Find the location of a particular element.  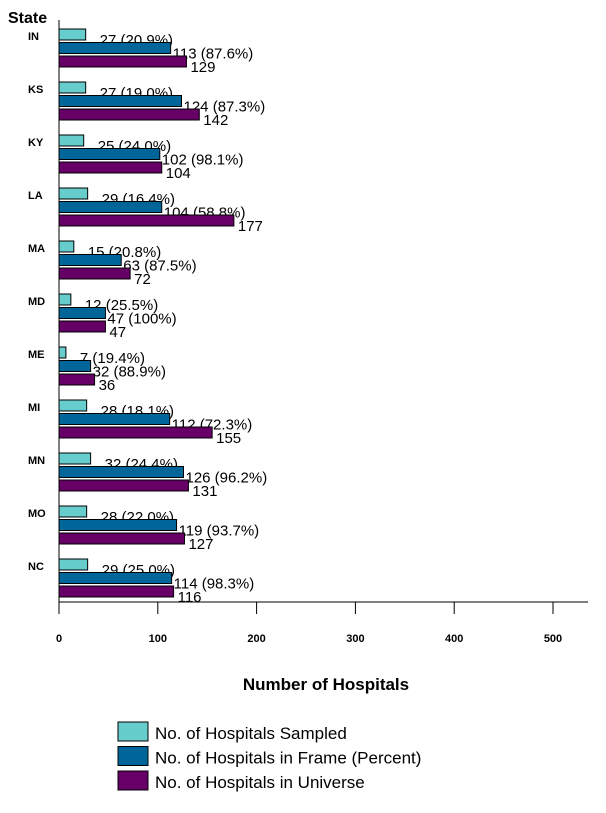

data-label-MO-1: 119 (93.7%) is located at coordinates (219, 531).